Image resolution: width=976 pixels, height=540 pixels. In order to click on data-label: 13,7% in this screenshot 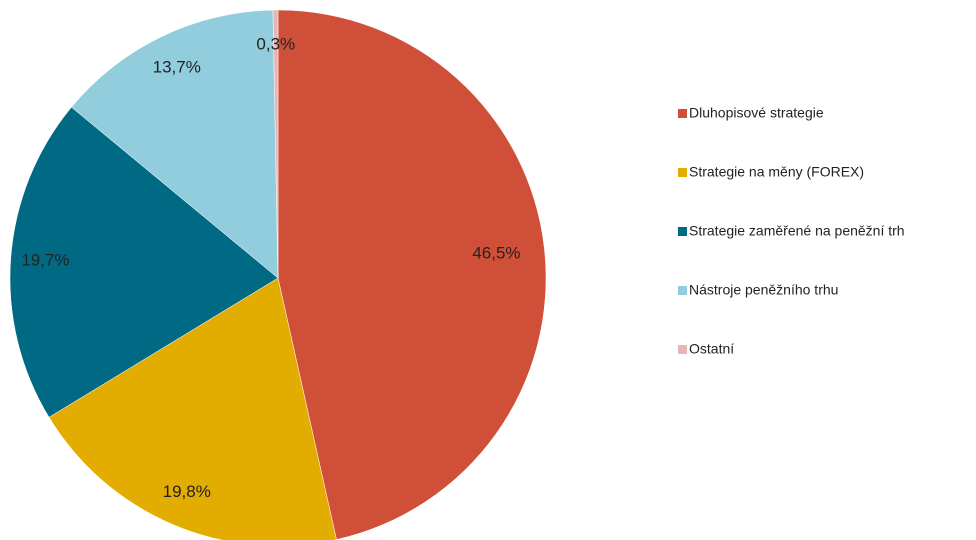, I will do `click(177, 66)`.